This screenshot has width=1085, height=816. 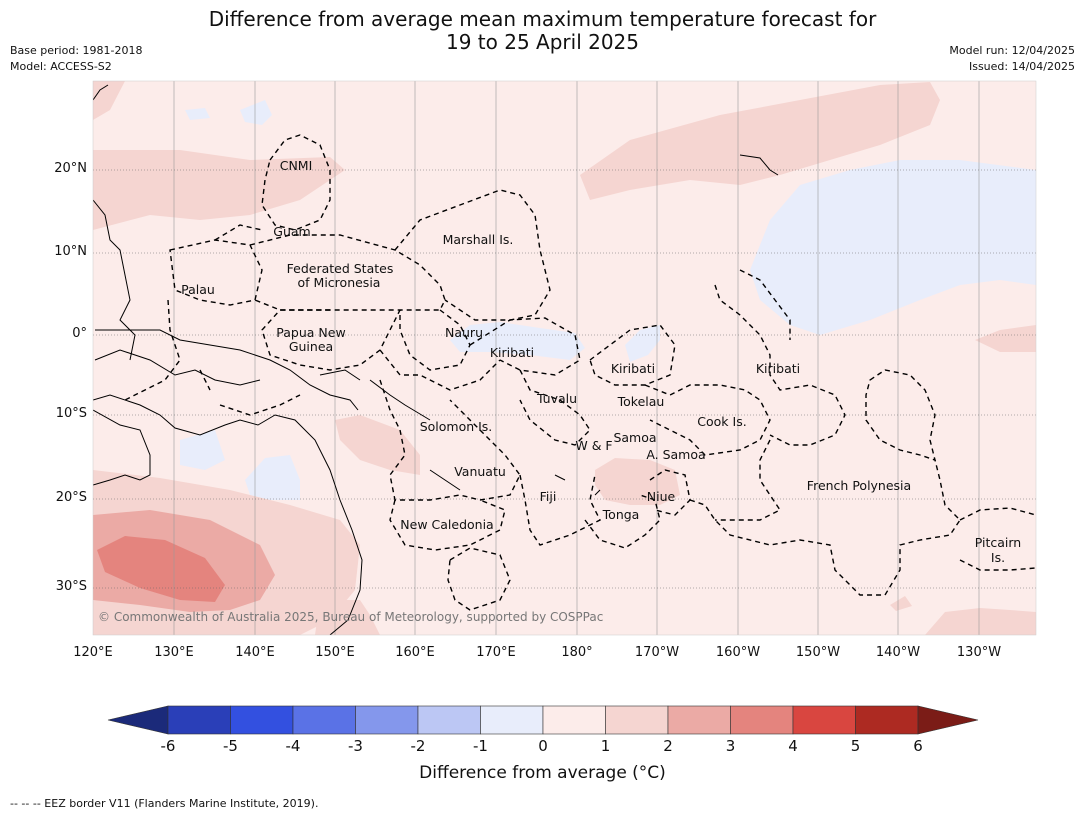 I want to click on colorbar-min-arrow, so click(x=138, y=720).